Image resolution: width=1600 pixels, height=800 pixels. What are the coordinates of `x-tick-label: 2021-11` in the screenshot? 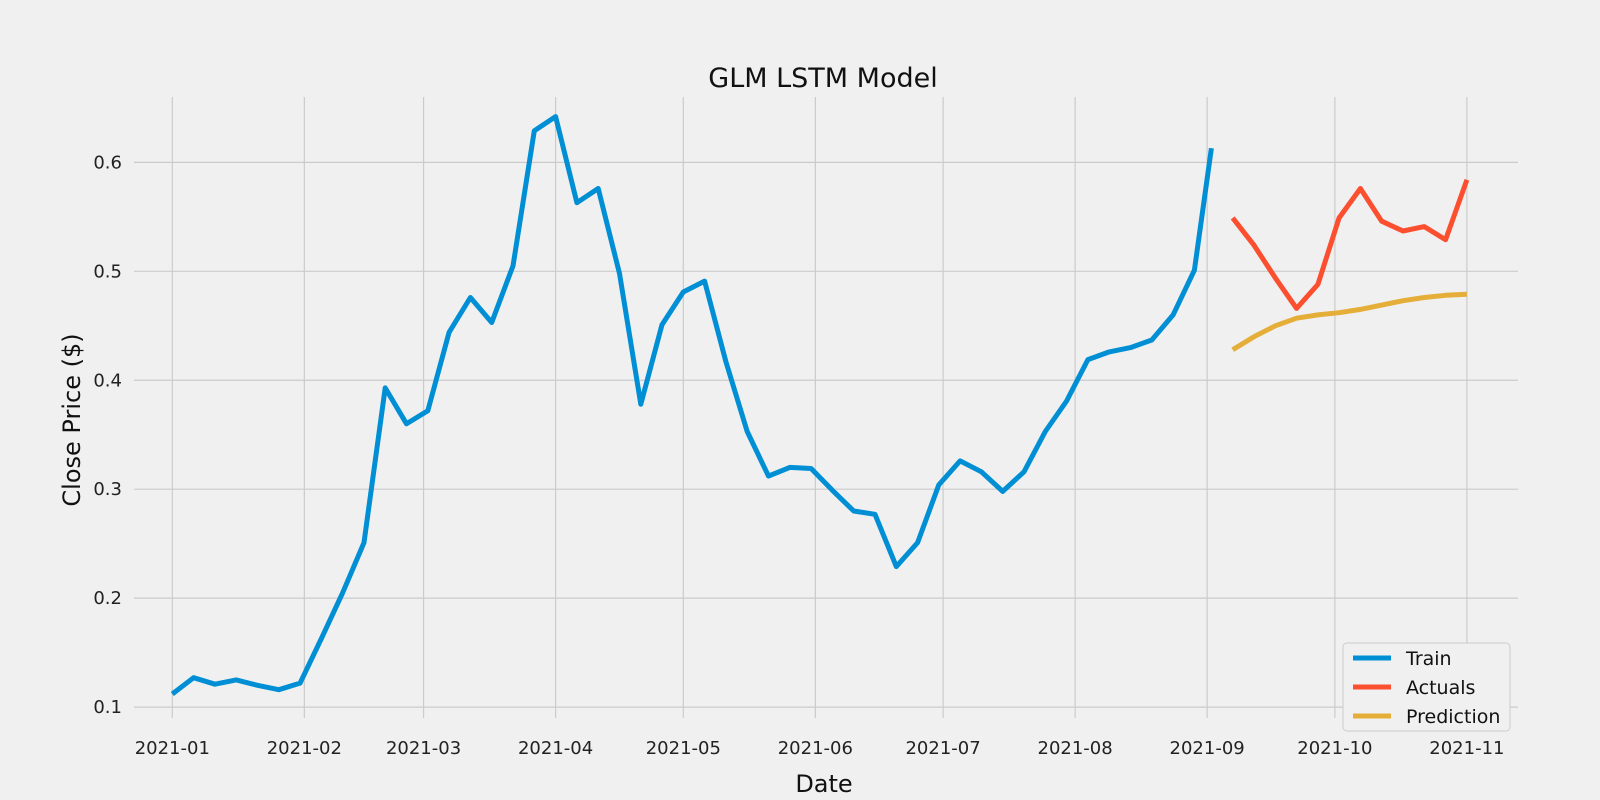 It's located at (1466, 748).